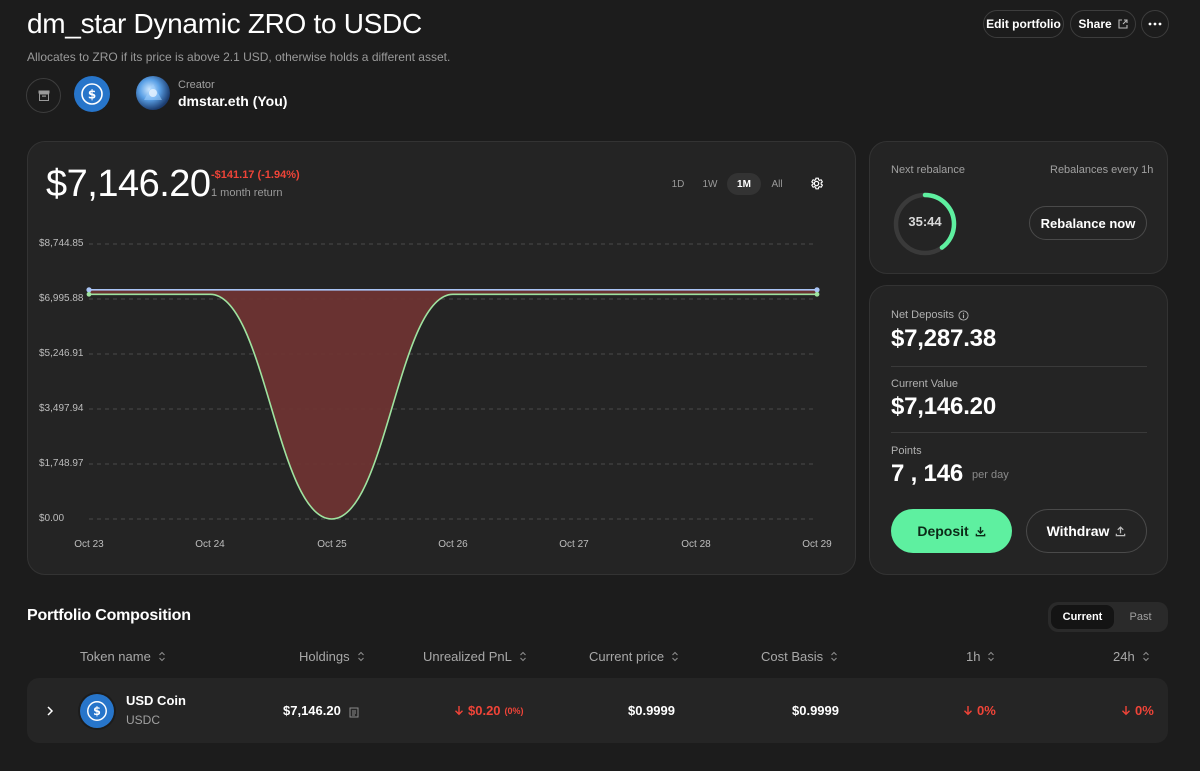 Image resolution: width=1200 pixels, height=771 pixels. Describe the element at coordinates (1088, 223) in the screenshot. I see `rebalance-now-button: Rebalance now` at that location.